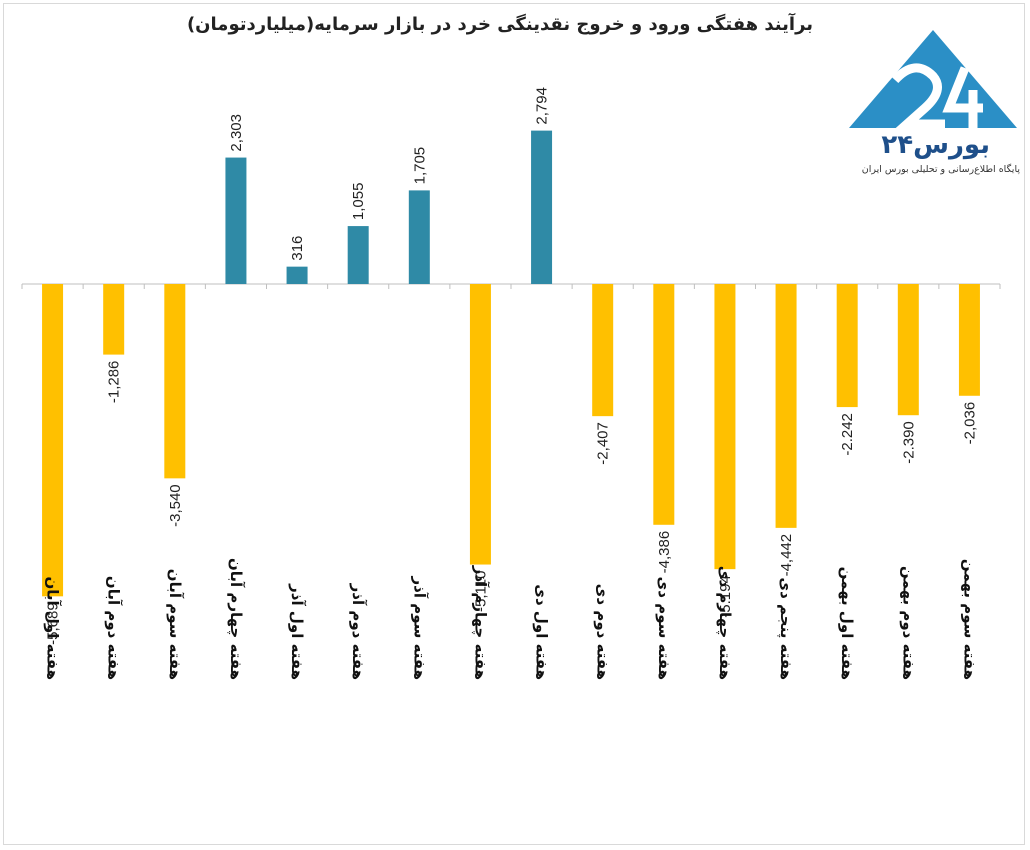 This screenshot has height=850, width=1030. What do you see at coordinates (933, 79) in the screenshot?
I see `bourse24-logo-icon` at bounding box center [933, 79].